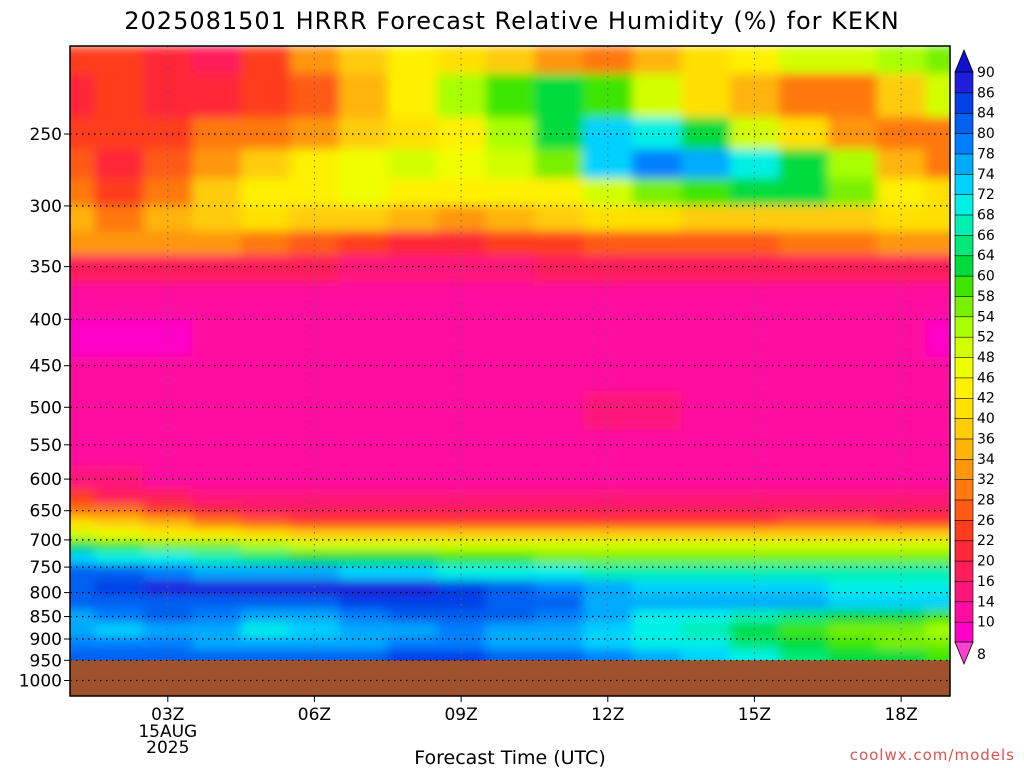  What do you see at coordinates (986, 439) in the screenshot?
I see `colorbar-tick-label: 36` at bounding box center [986, 439].